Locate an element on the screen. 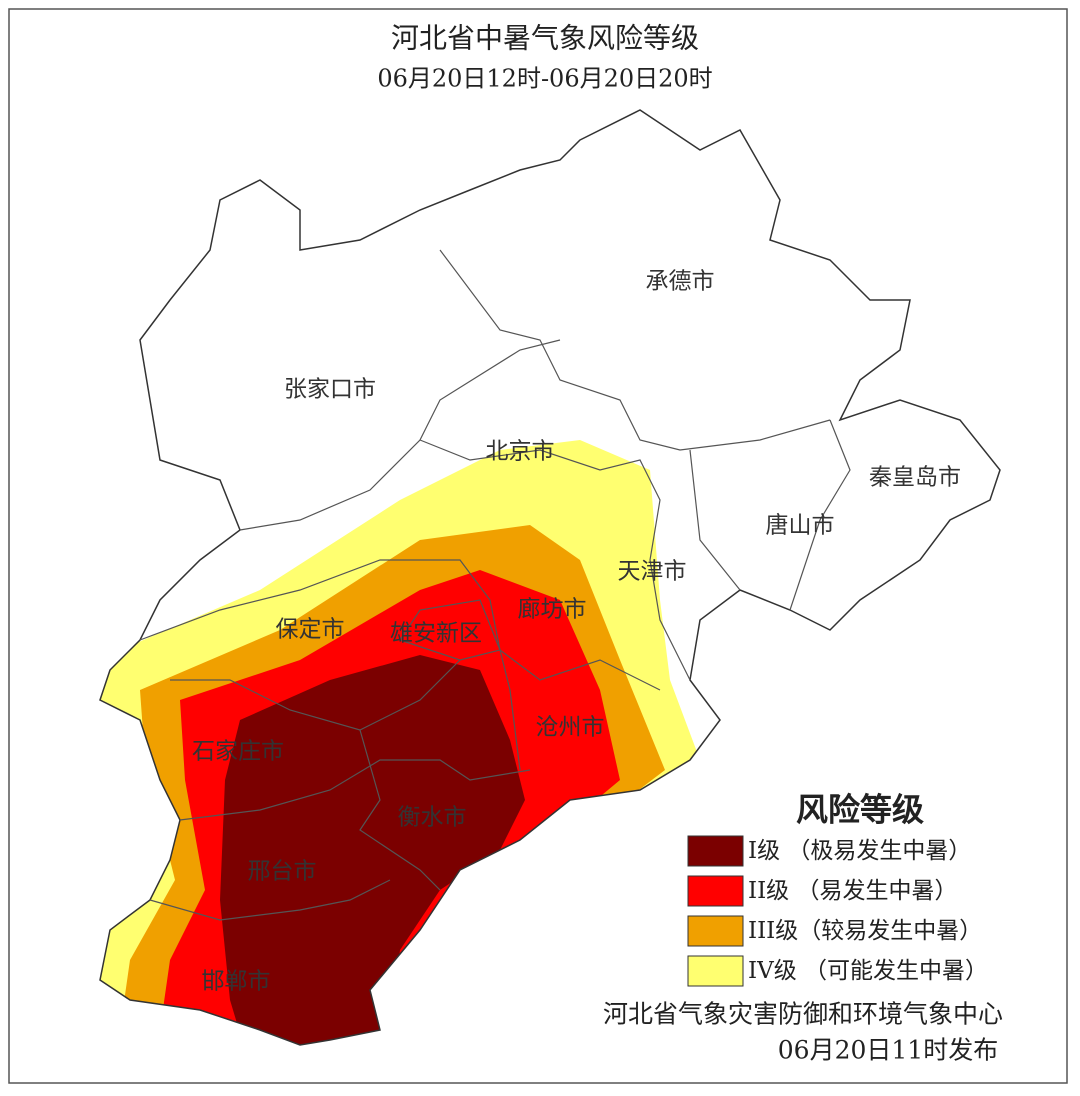 The width and height of the screenshot is (1080, 1096). city-label: 唐山市 is located at coordinates (800, 526).